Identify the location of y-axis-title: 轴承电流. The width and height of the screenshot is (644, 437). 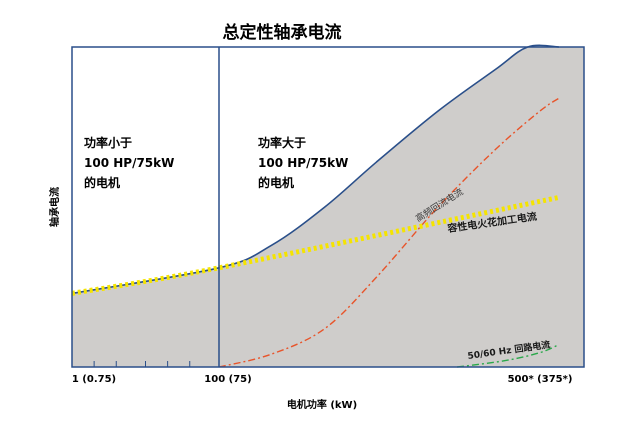
(54, 207).